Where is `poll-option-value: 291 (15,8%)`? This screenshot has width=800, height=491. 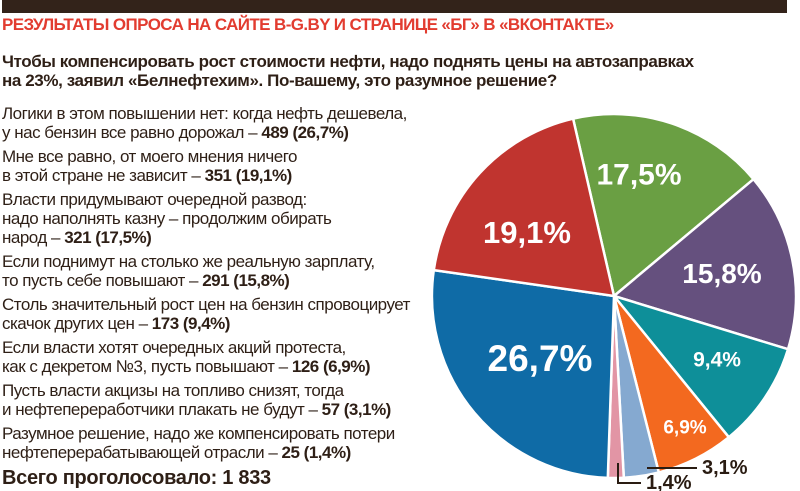
poll-option-value: 291 (15,8%) is located at coordinates (246, 280).